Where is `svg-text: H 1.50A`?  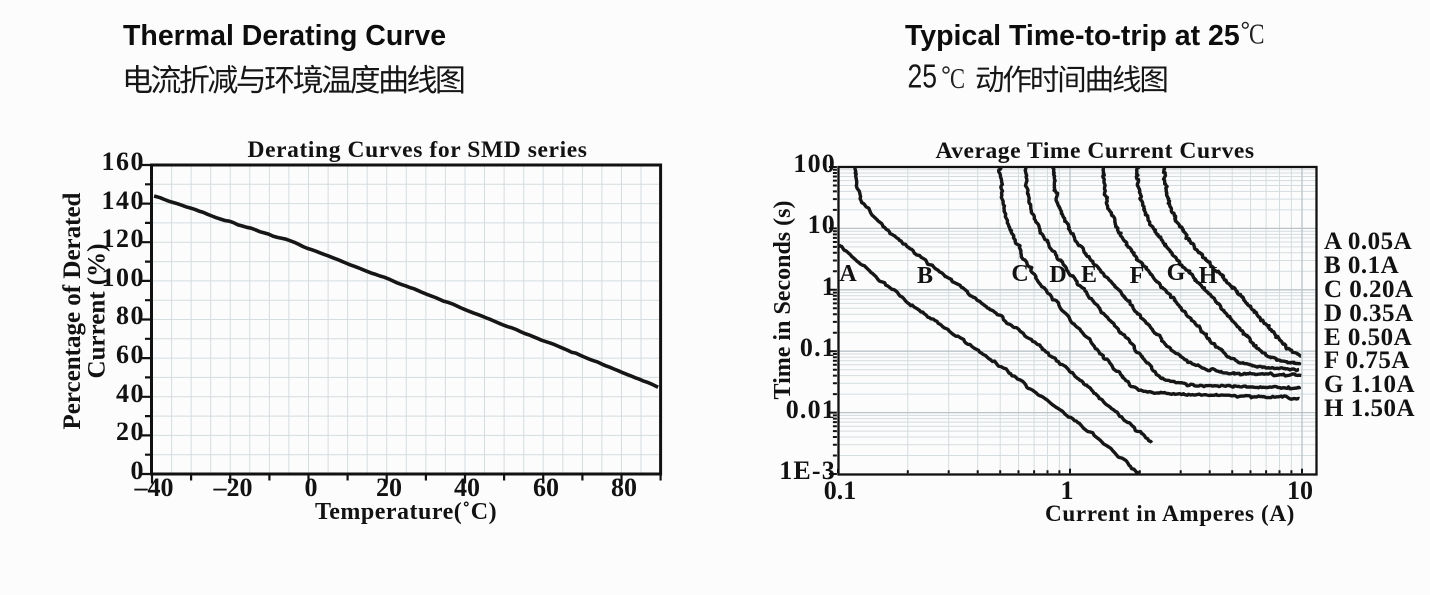 svg-text: H 1.50A is located at coordinates (1369, 408).